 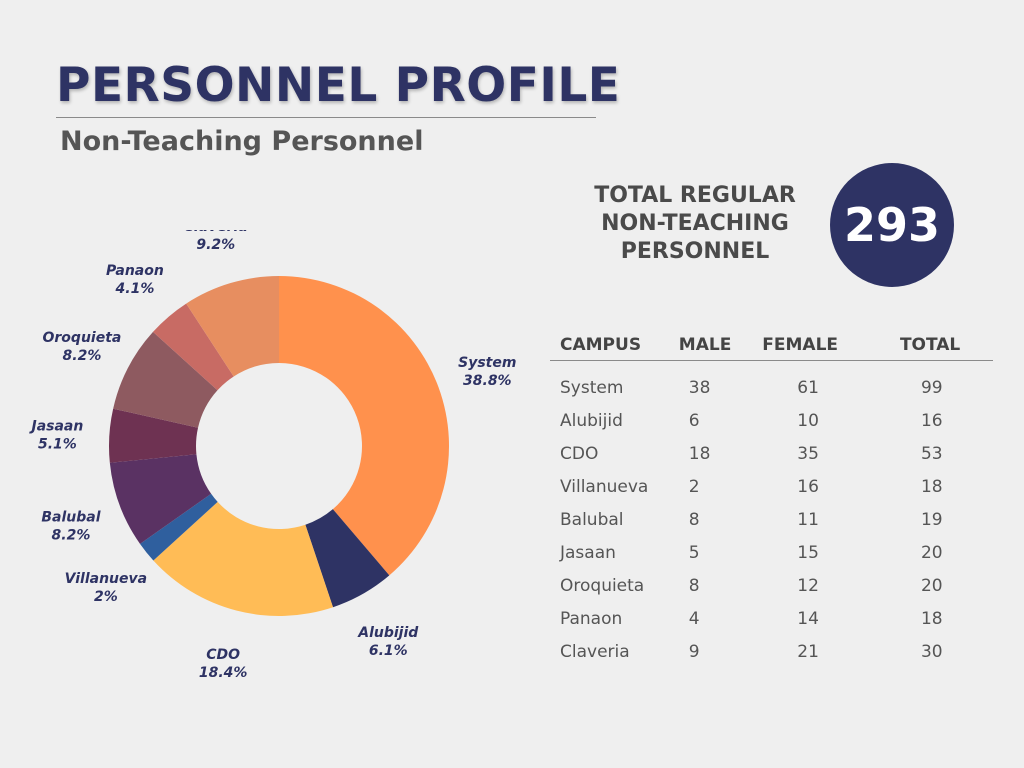 I want to click on donut-slice-villanueva, so click(x=179, y=527).